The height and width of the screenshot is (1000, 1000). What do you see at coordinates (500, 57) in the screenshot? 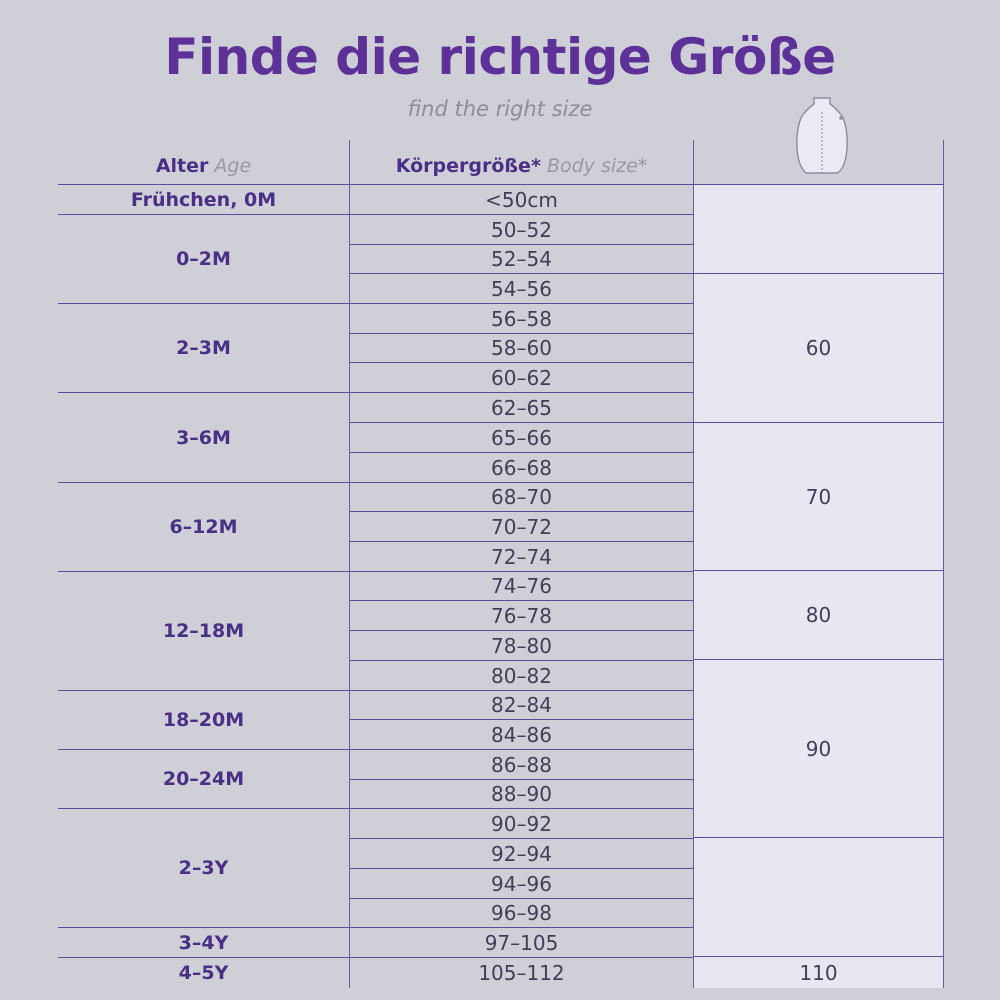
I see `page-title: Finde die richtige Größe` at bounding box center [500, 57].